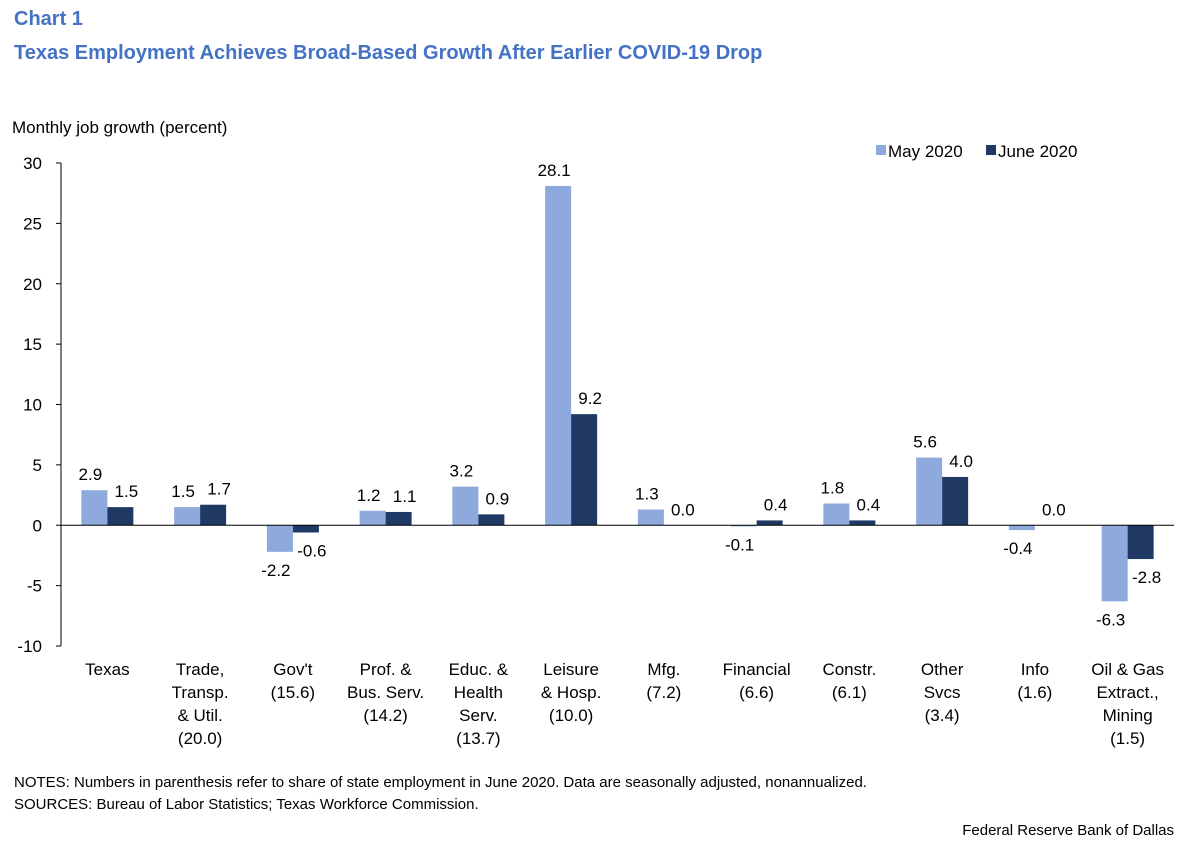 This screenshot has width=1186, height=856. I want to click on y-tick-label: 5, so click(37, 465).